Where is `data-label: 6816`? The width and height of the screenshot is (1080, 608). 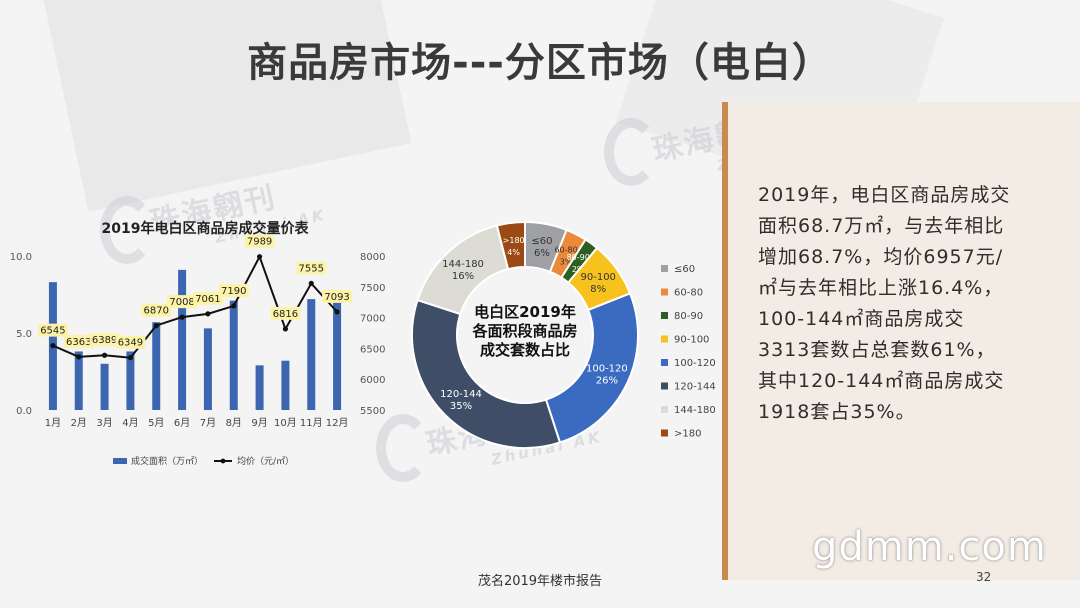
data-label: 6816 is located at coordinates (285, 314).